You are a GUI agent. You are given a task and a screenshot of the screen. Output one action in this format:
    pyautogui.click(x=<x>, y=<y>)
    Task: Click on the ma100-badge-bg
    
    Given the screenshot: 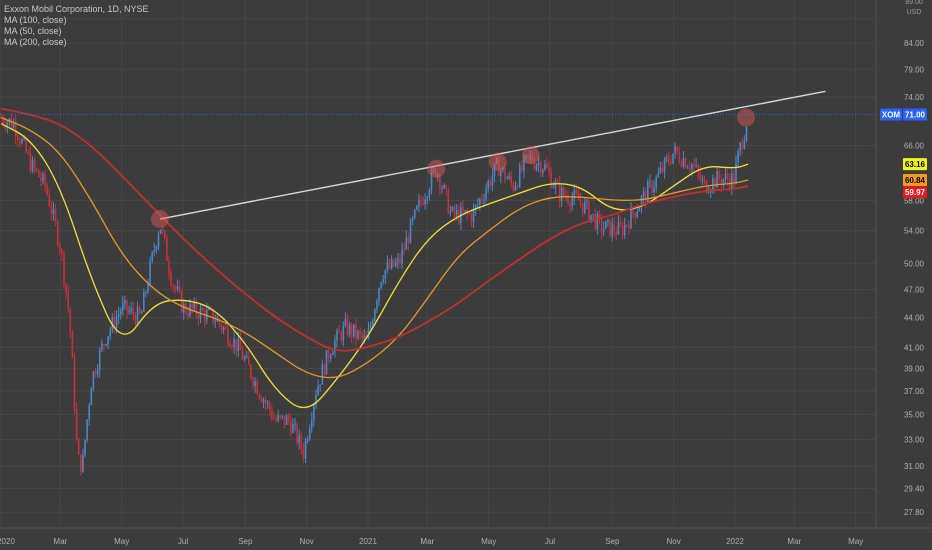 What is the action you would take?
    pyautogui.click(x=915, y=180)
    